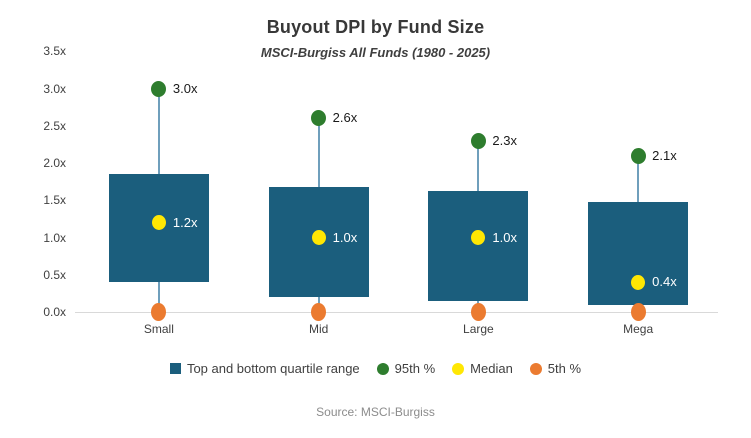 This screenshot has height=438, width=751. Describe the element at coordinates (375, 27) in the screenshot. I see `chart-title: Buyout DPI by Fund Size` at that location.